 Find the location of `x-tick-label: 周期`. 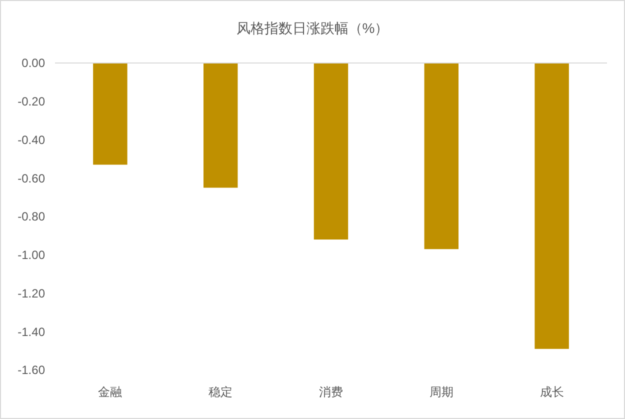

x-tick-label: 周期 is located at coordinates (441, 392).